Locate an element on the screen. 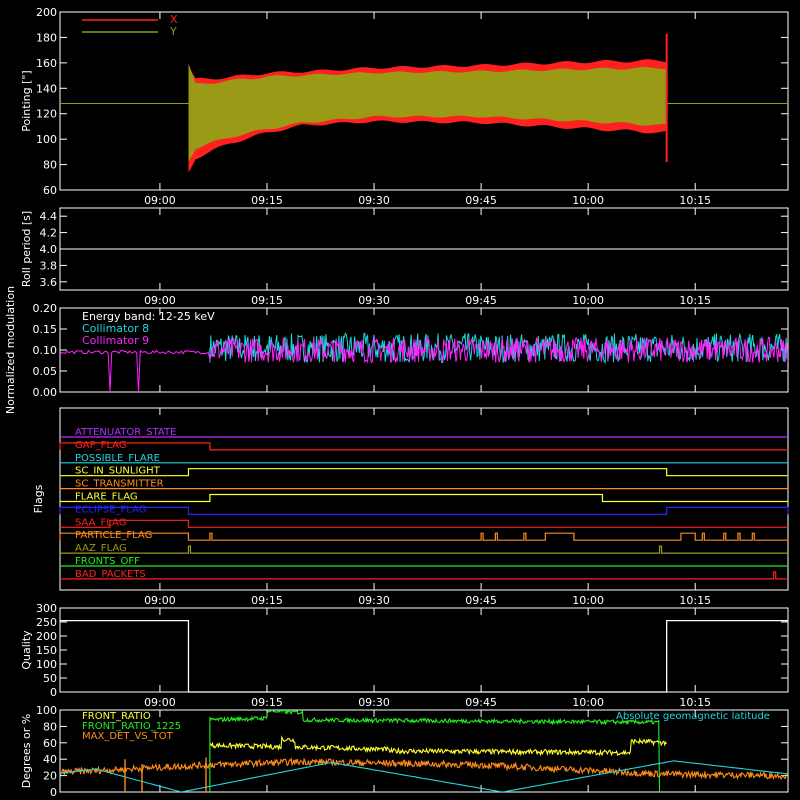 This screenshot has width=800, height=800. flag-label-eclipse_flag: ECLIPSE_FLAG is located at coordinates (110, 509).